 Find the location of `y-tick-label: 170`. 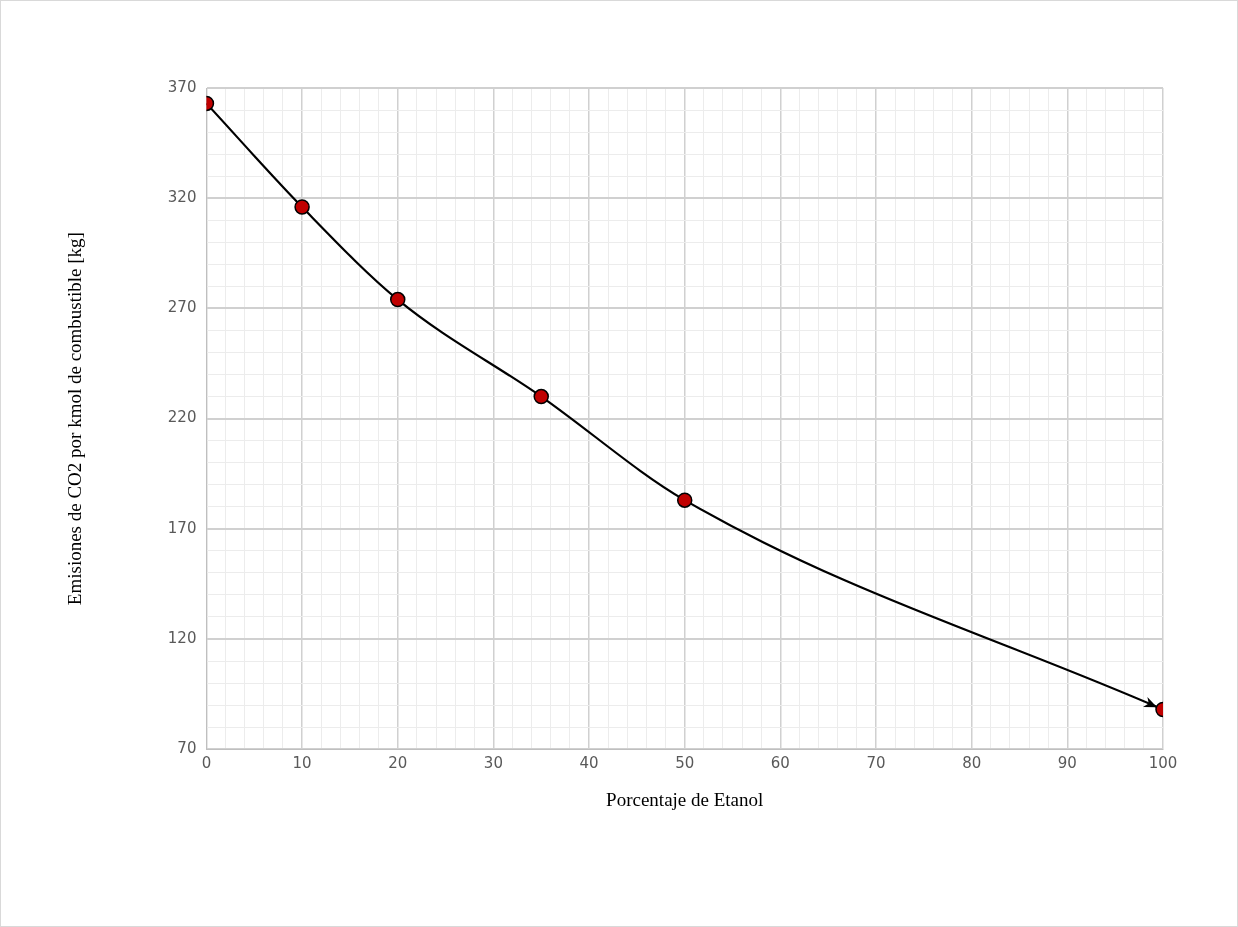

y-tick-label: 170 is located at coordinates (182, 527).